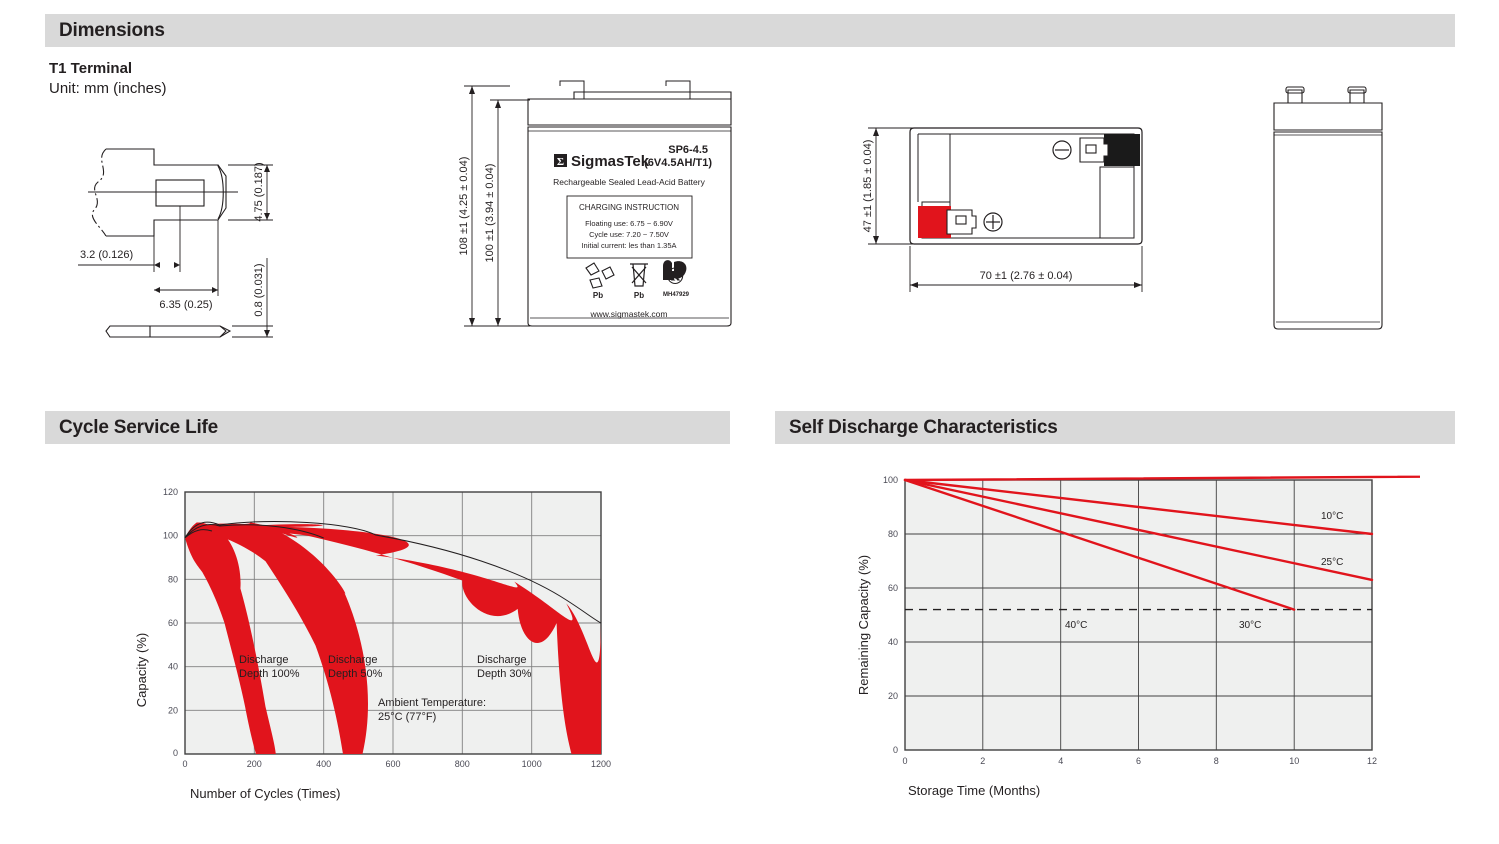 This screenshot has width=1499, height=844. What do you see at coordinates (502, 660) in the screenshot?
I see `annotation-depth-30-line1: Discharge` at bounding box center [502, 660].